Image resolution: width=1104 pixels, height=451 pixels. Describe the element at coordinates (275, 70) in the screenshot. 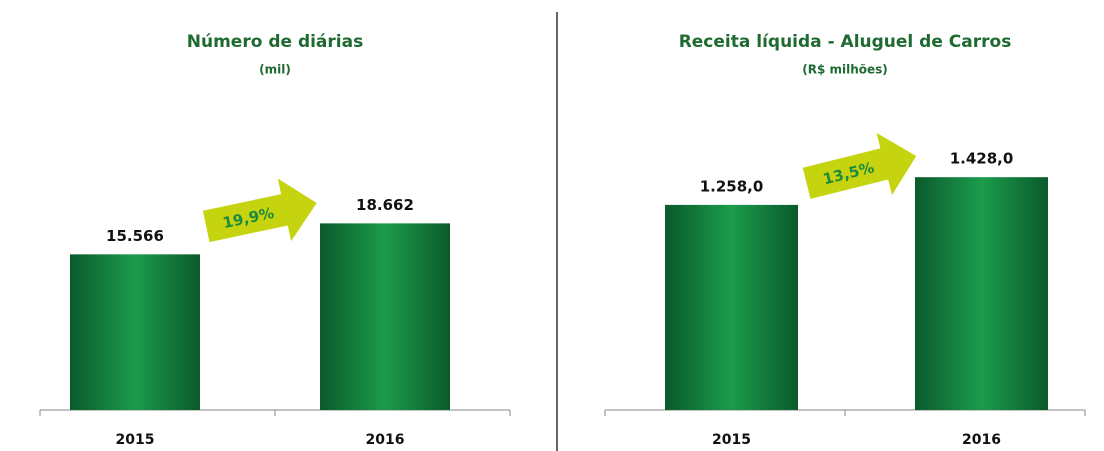

I see `chart-subtitle: (mil)` at that location.